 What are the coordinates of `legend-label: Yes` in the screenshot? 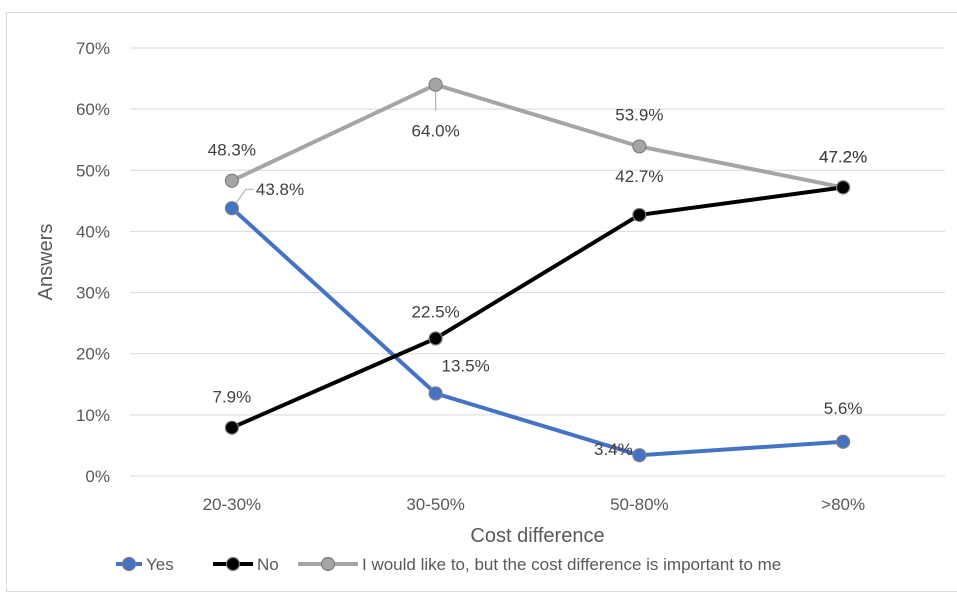 It's located at (160, 564).